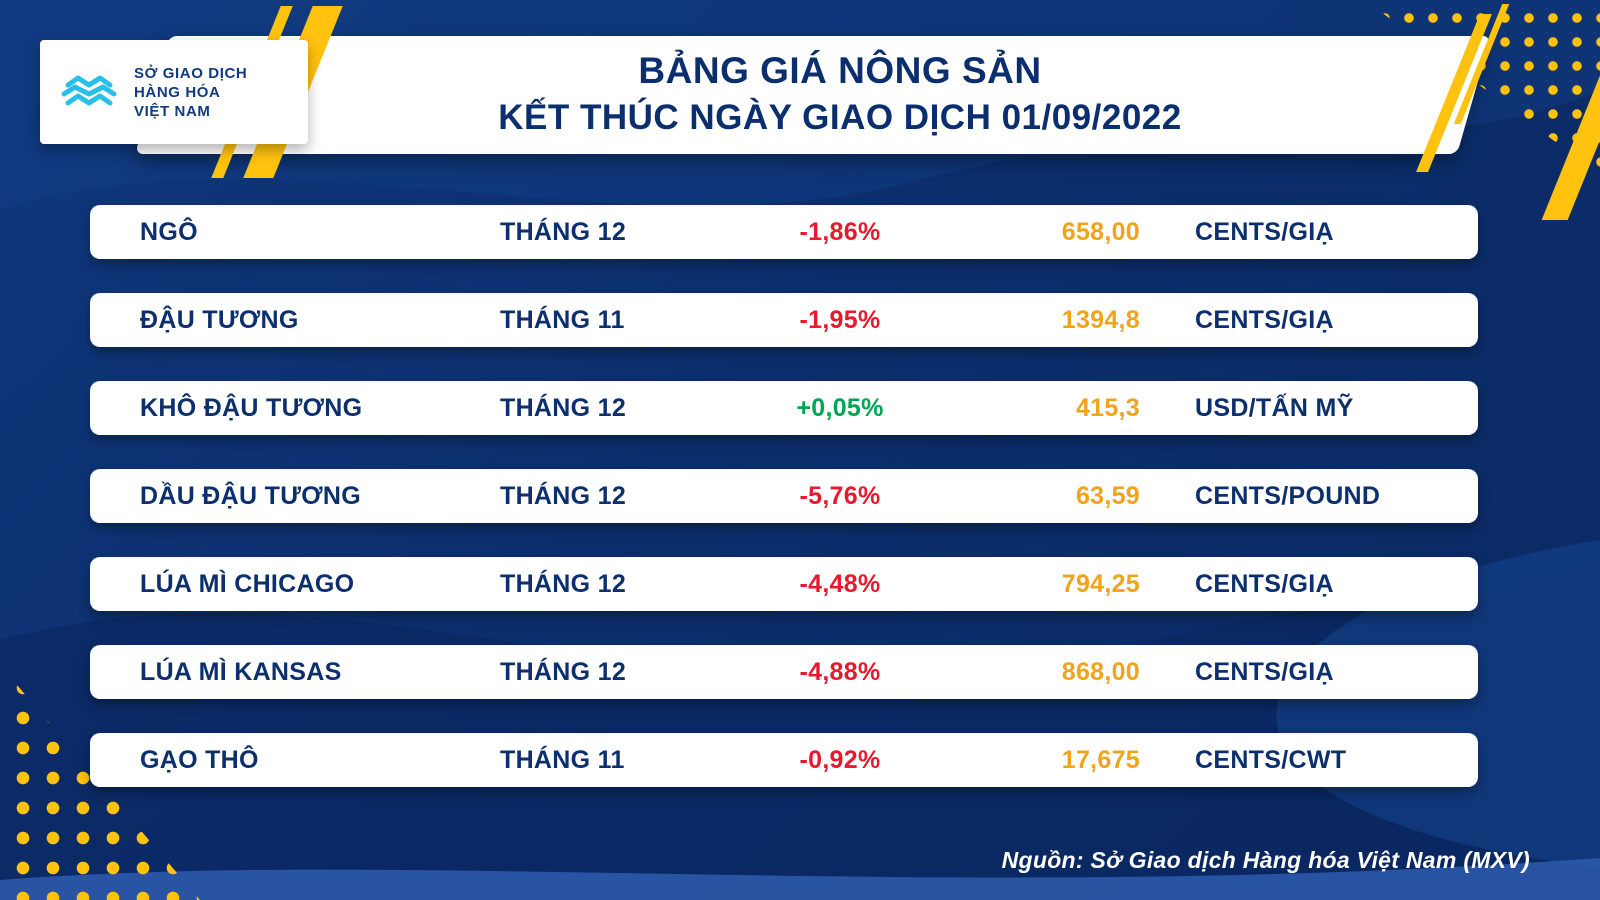 Image resolution: width=1600 pixels, height=900 pixels. What do you see at coordinates (169, 231) in the screenshot?
I see `commodity-name: NGÔ` at bounding box center [169, 231].